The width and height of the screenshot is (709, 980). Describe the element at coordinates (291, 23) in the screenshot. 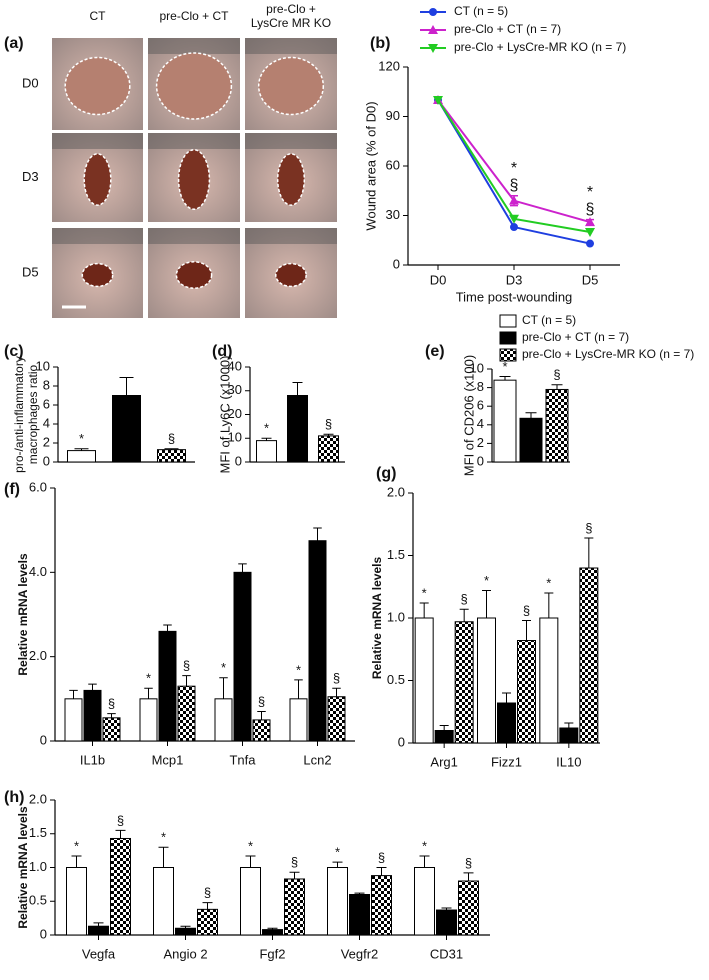

I see `column-label: LysCre MR KO` at that location.